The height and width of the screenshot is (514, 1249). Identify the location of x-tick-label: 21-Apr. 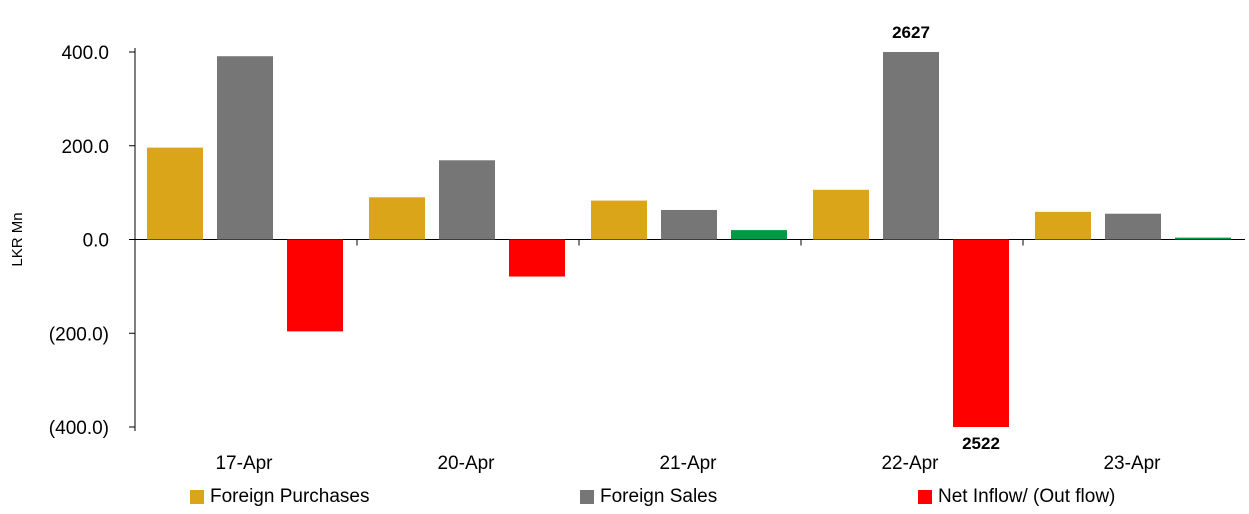
(688, 463).